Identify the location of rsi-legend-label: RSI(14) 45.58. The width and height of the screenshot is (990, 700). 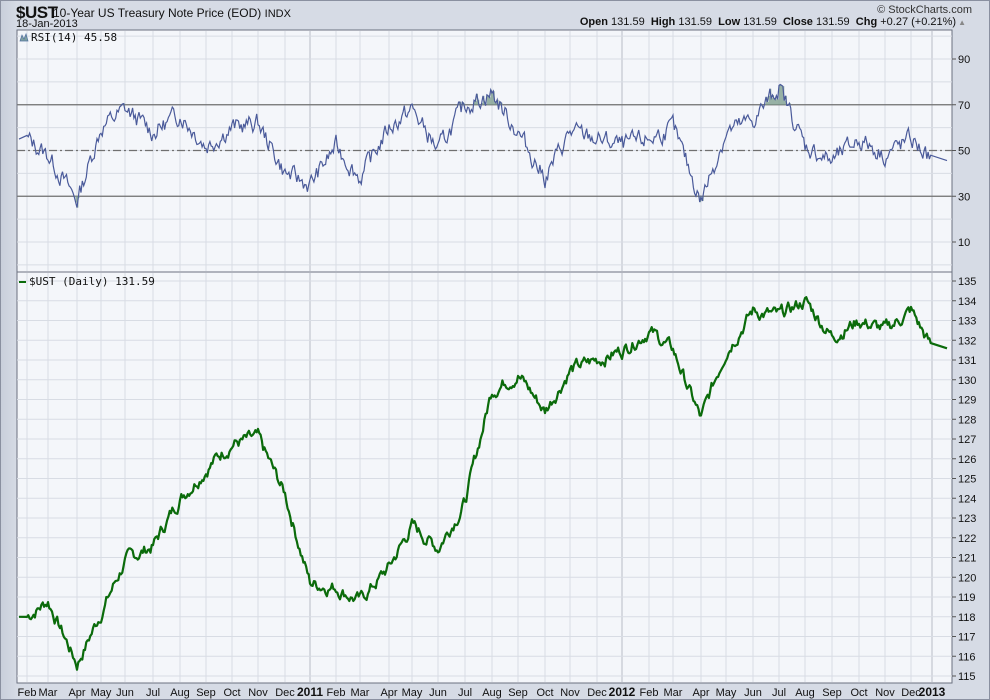
(74, 37).